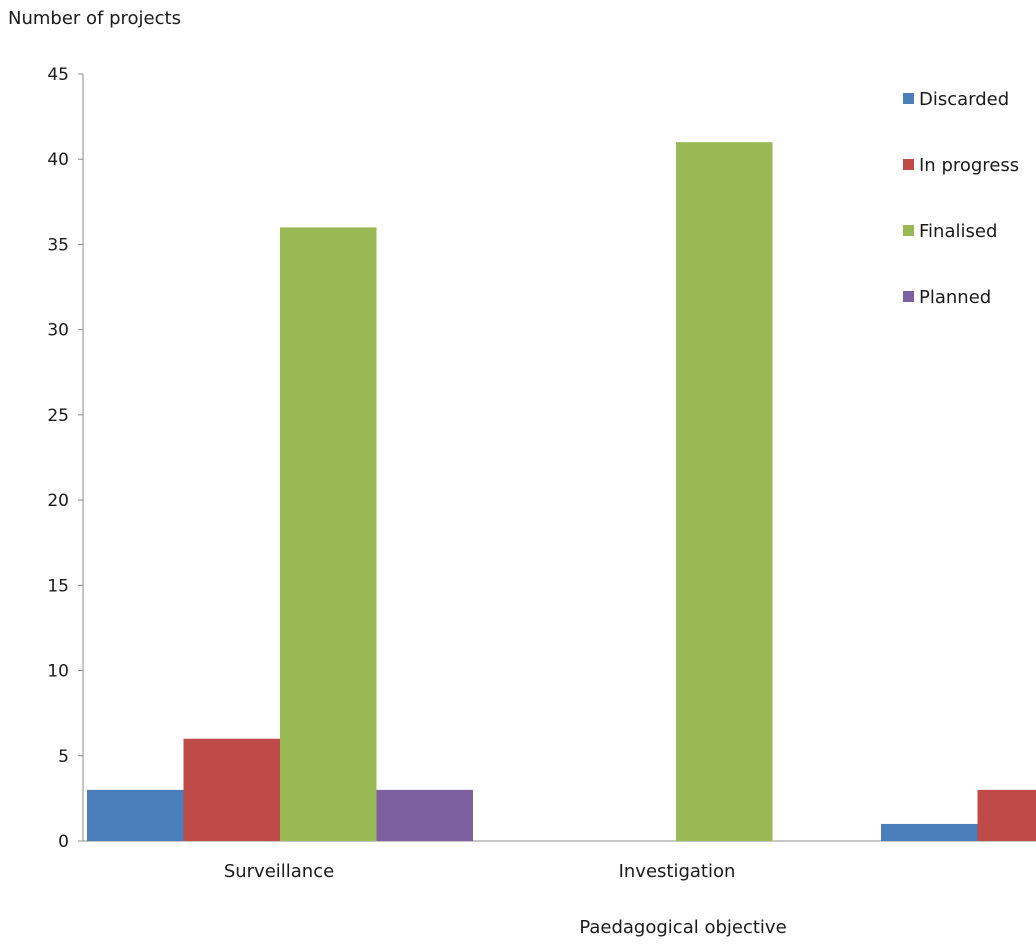 The height and width of the screenshot is (947, 1036). Describe the element at coordinates (425, 815) in the screenshot. I see `bar-planned` at that location.